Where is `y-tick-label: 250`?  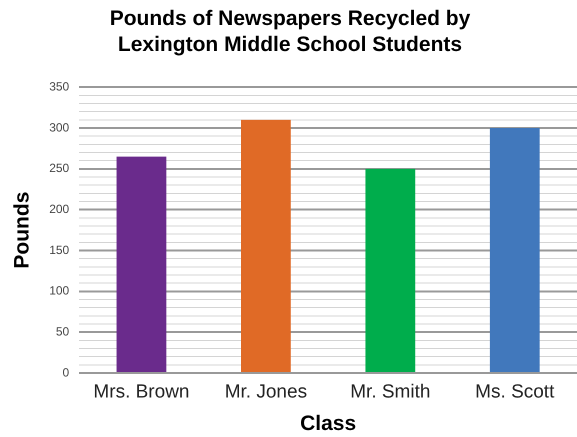 y-tick-label: 250 is located at coordinates (59, 168).